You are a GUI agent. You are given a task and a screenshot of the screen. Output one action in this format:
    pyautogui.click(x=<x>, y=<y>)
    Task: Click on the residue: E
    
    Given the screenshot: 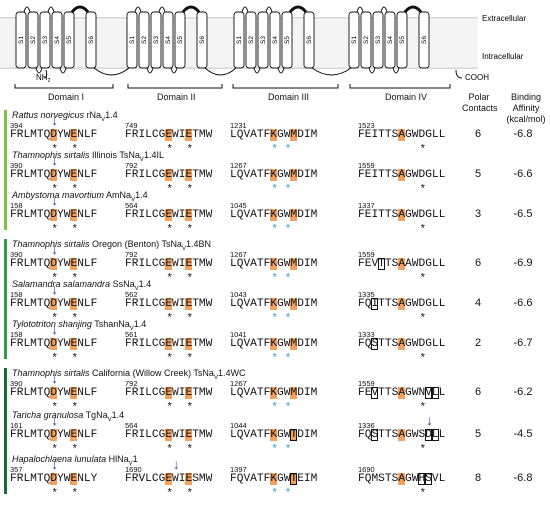 What is the action you would take?
    pyautogui.click(x=368, y=264)
    